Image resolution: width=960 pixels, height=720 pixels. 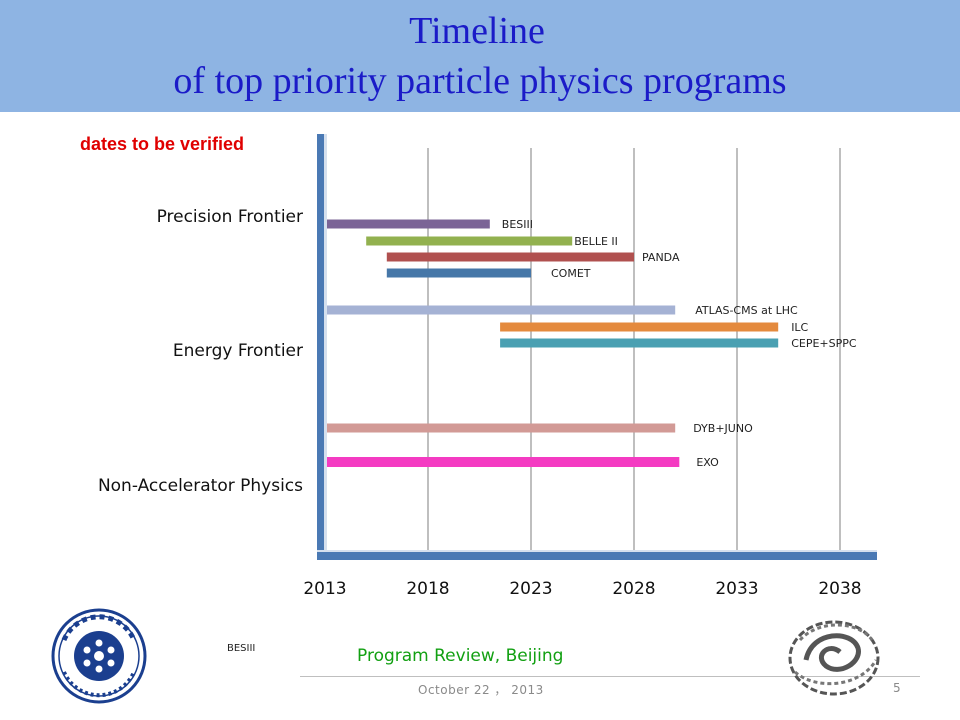 What do you see at coordinates (530, 589) in the screenshot?
I see `x-tick-label-2023: 2023` at bounding box center [530, 589].